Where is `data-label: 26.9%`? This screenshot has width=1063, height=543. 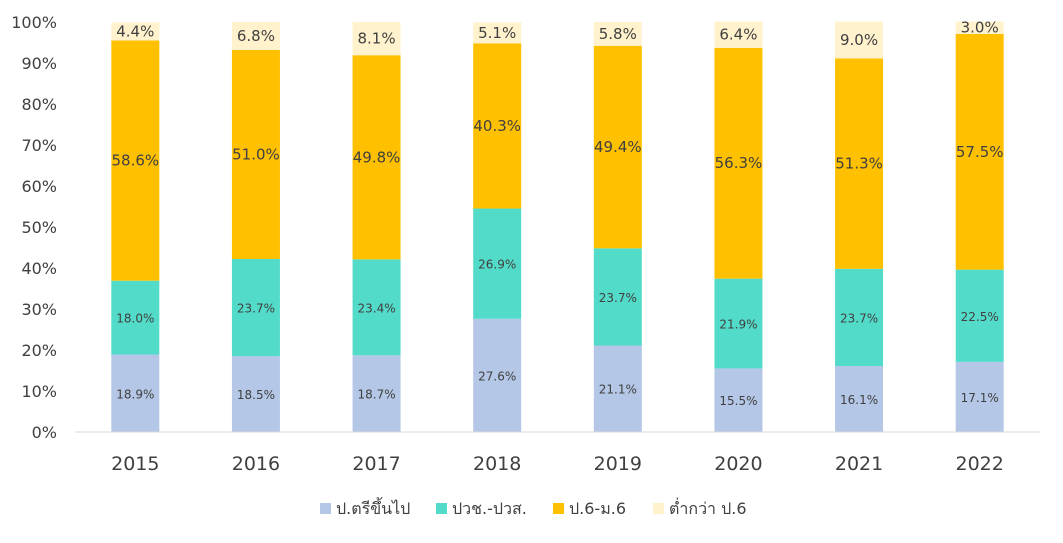 data-label: 26.9% is located at coordinates (497, 265).